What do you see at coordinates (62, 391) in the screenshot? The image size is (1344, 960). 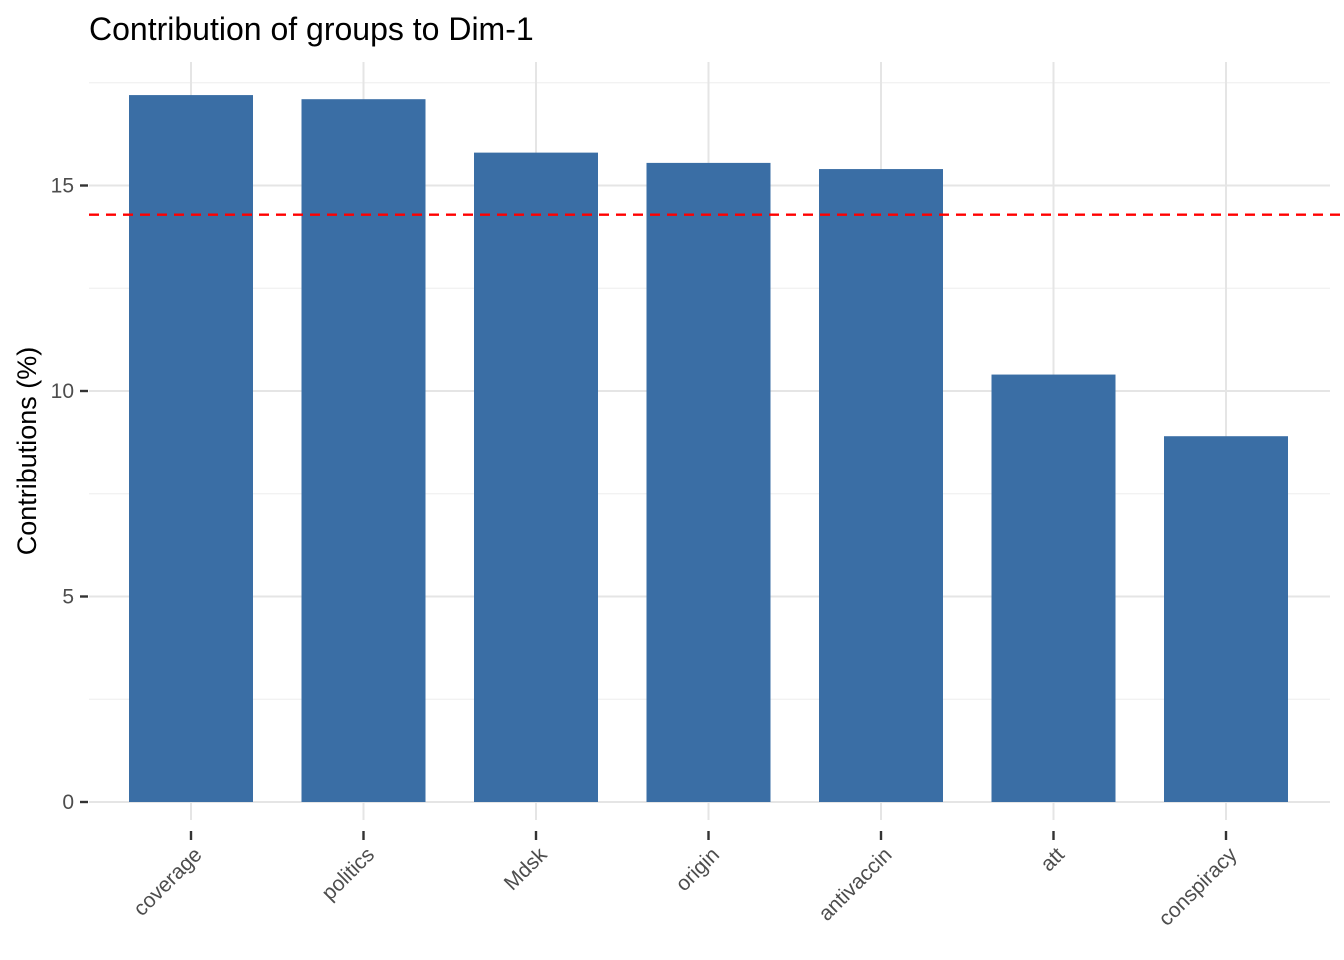 I see `y-tick-label: 10` at bounding box center [62, 391].